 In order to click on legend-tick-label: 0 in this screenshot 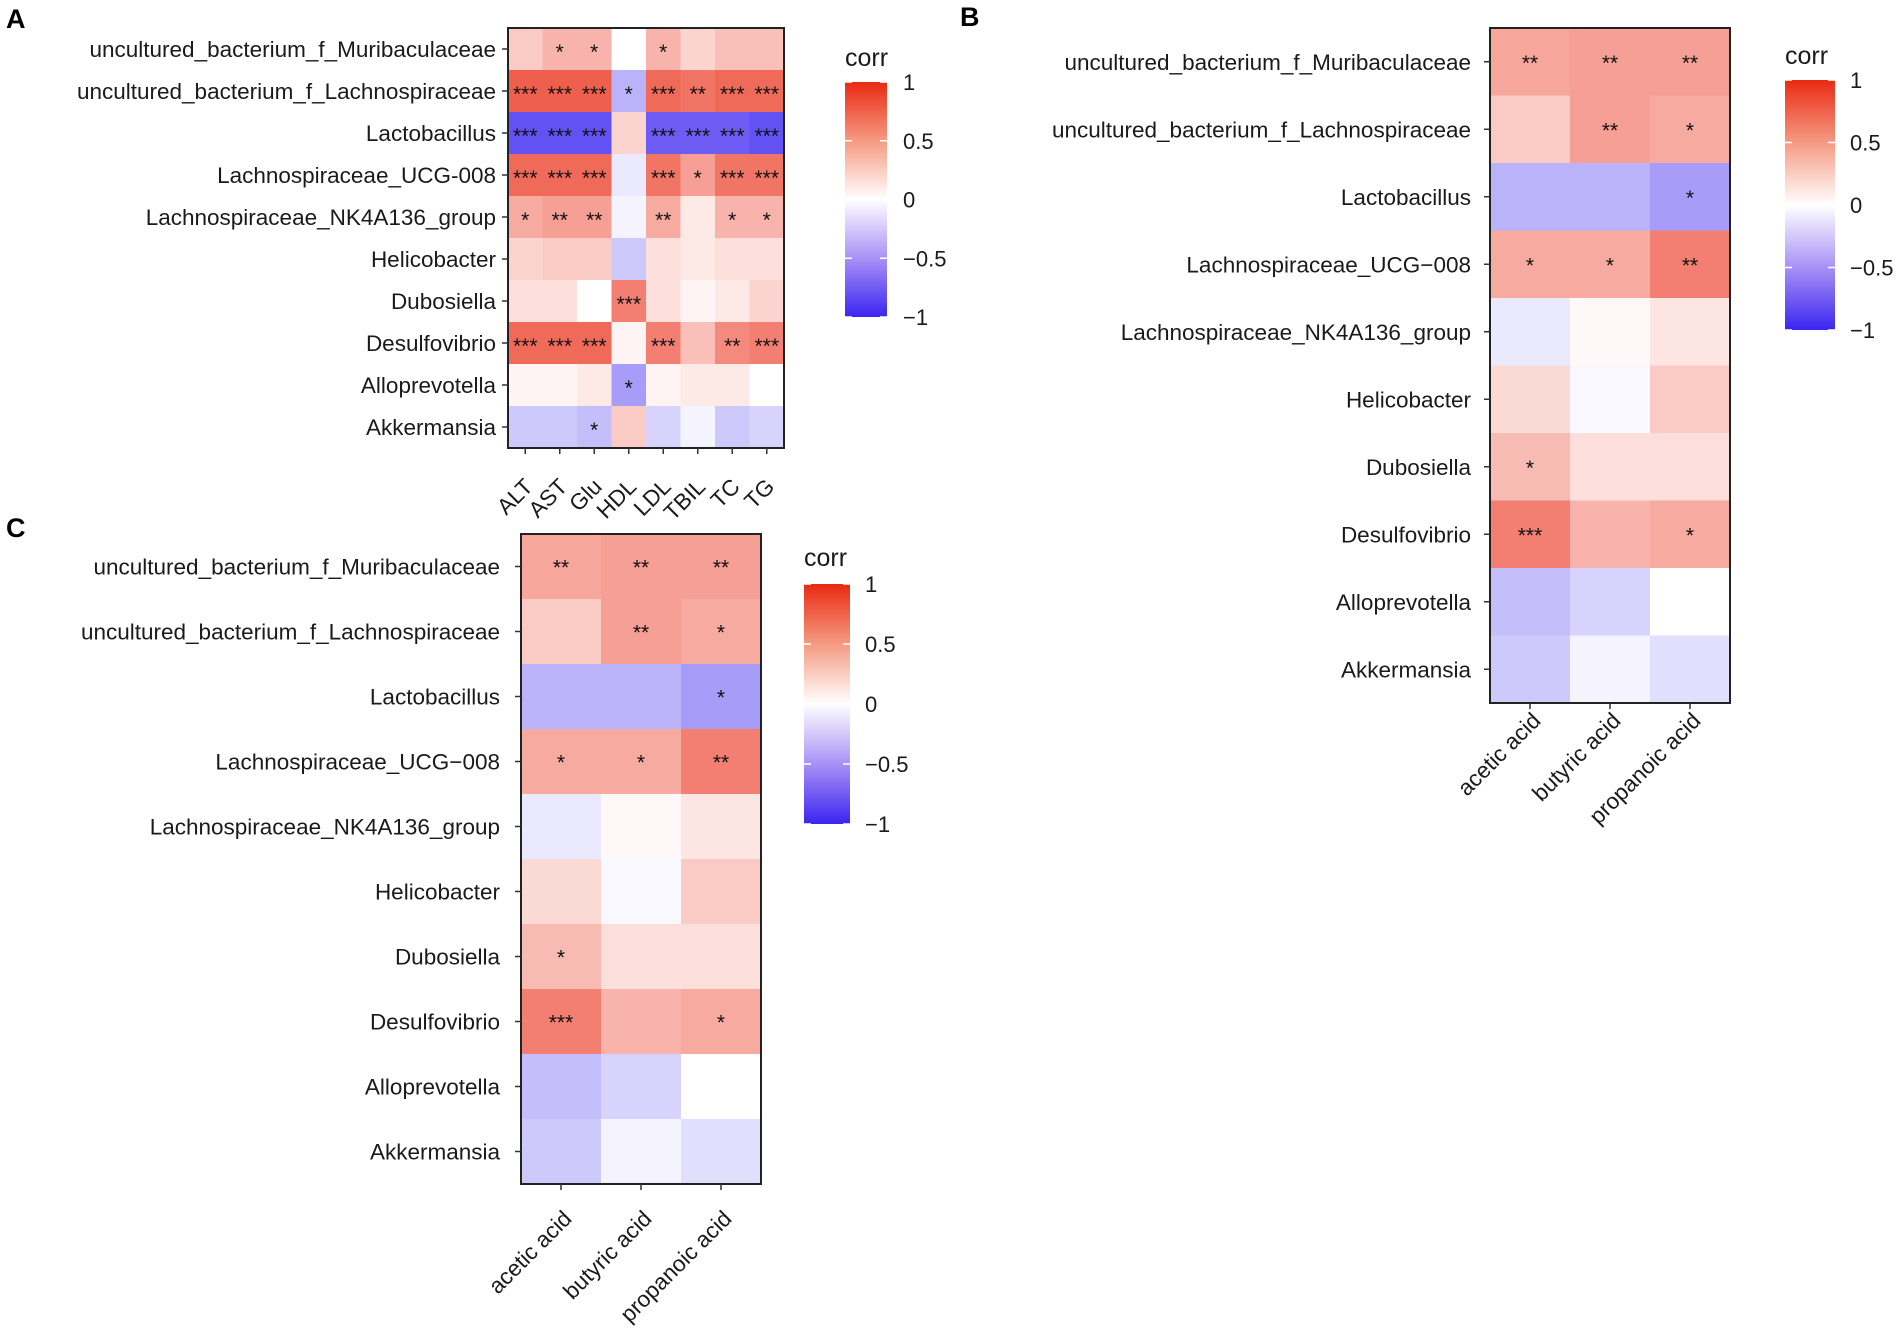, I will do `click(909, 200)`.